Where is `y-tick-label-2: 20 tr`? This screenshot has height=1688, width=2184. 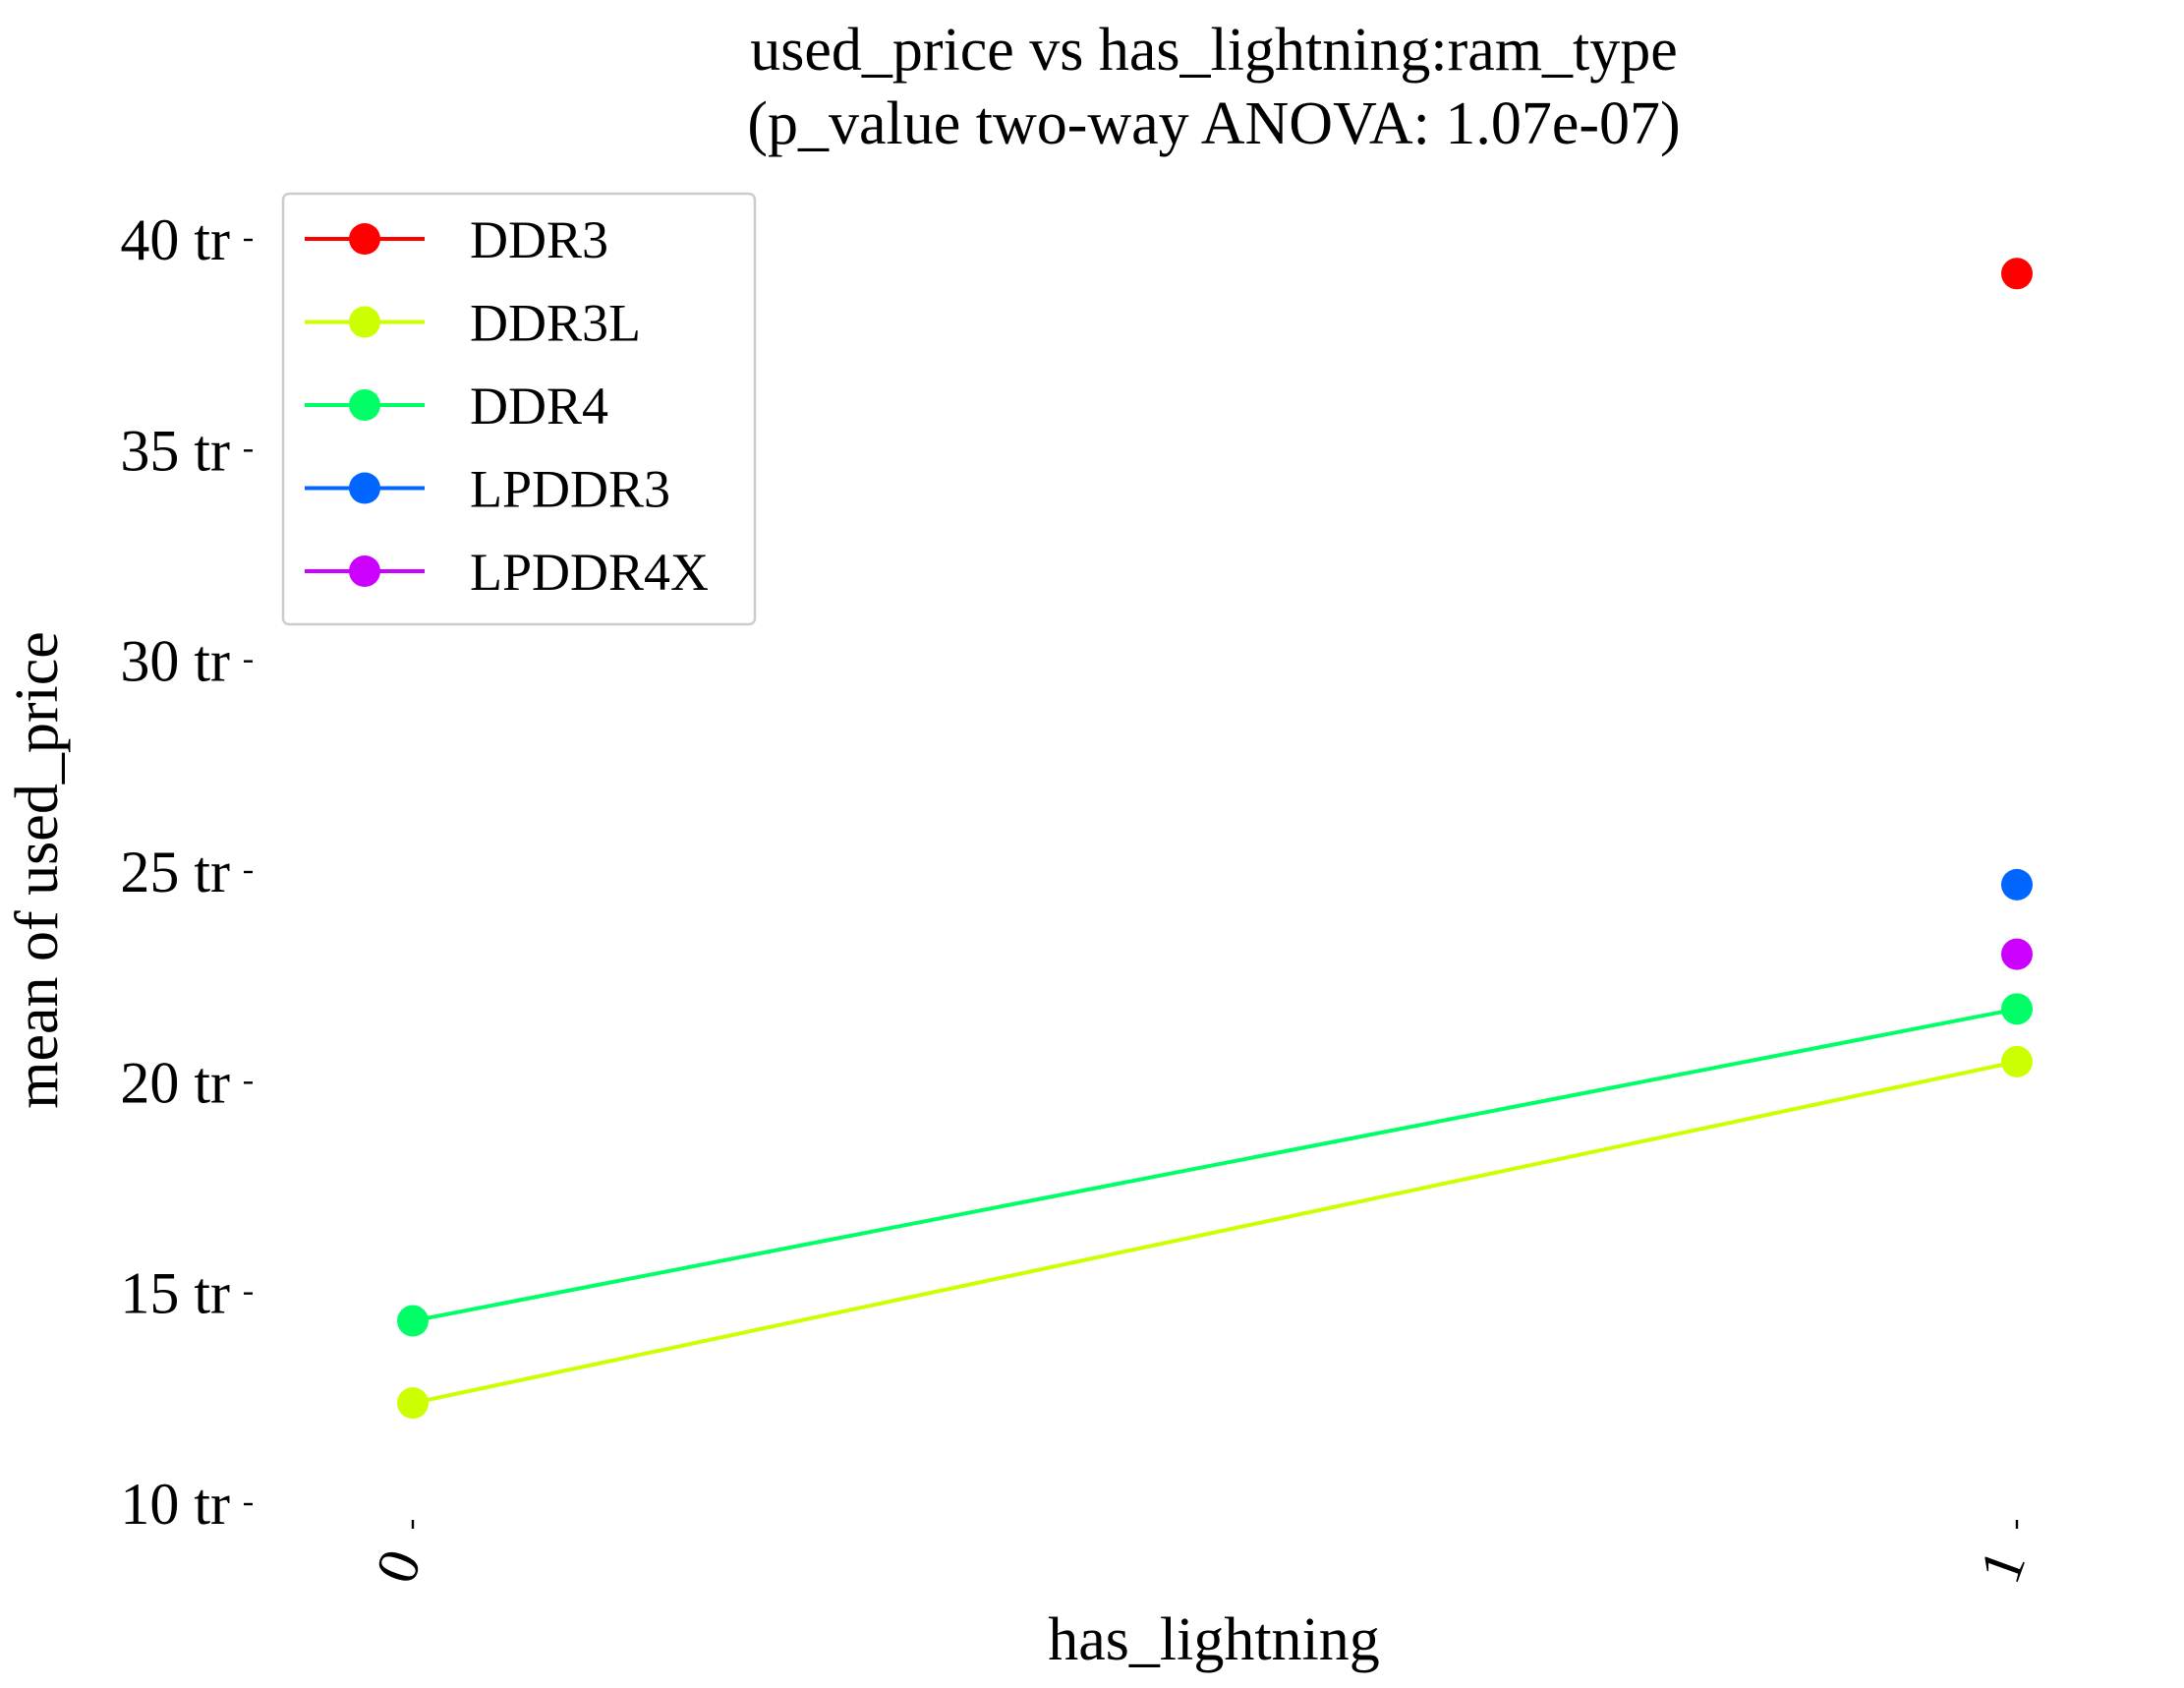
y-tick-label-2: 20 tr is located at coordinates (175, 1082).